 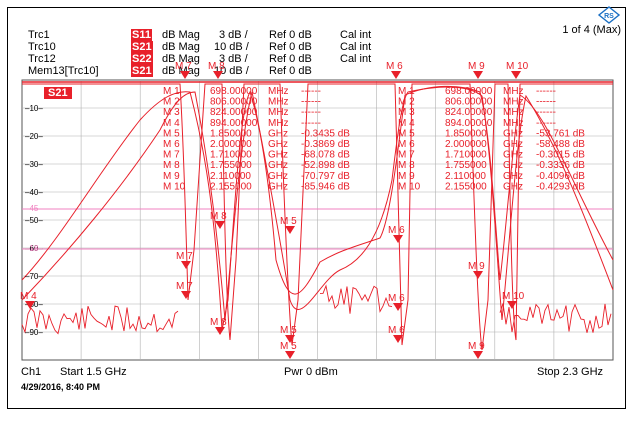 I want to click on format-3: dB Mag, so click(x=181, y=59).